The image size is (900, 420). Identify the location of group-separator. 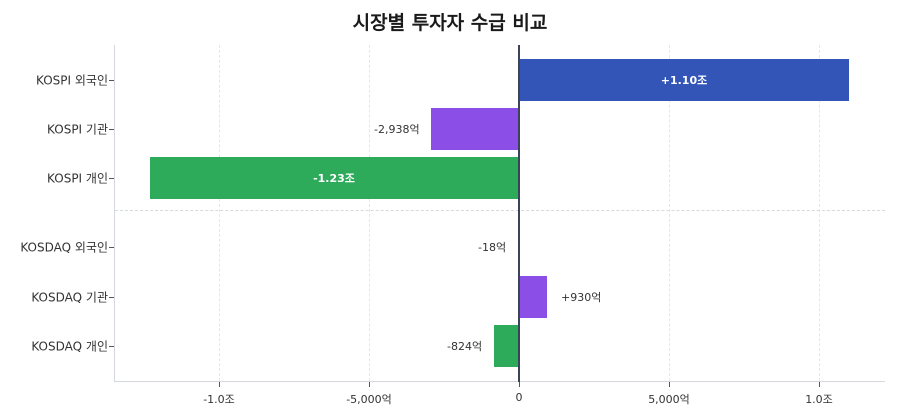
(500, 210).